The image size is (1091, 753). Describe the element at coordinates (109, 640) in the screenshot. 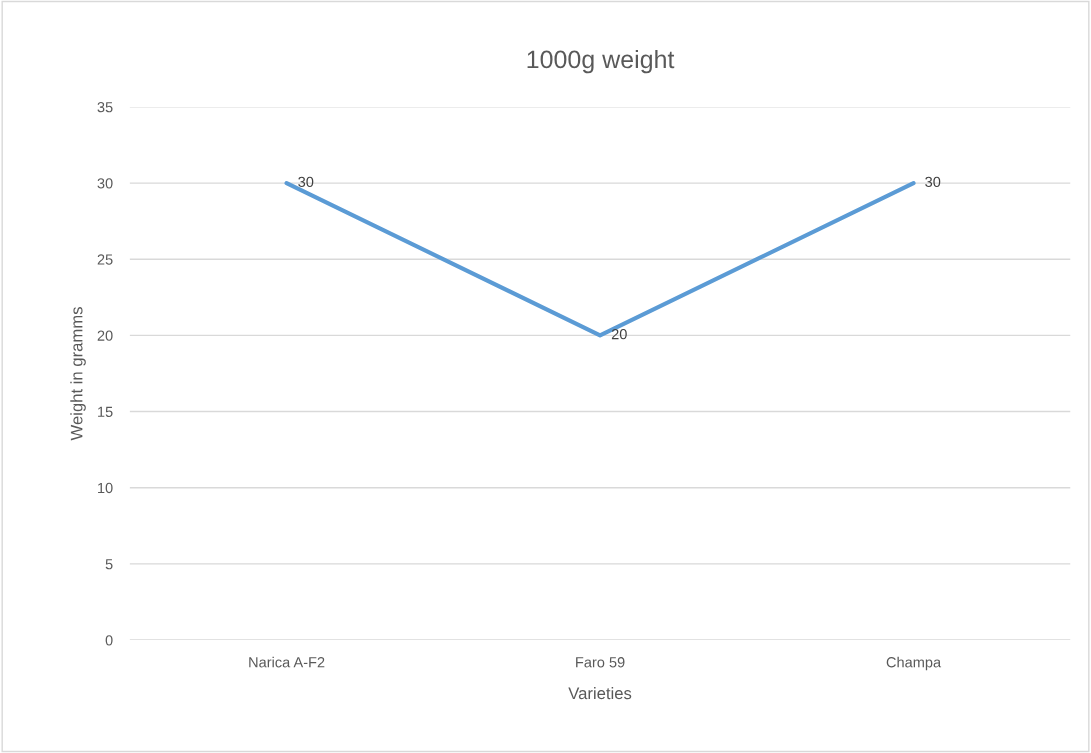

I see `y-tick-label: 0` at that location.